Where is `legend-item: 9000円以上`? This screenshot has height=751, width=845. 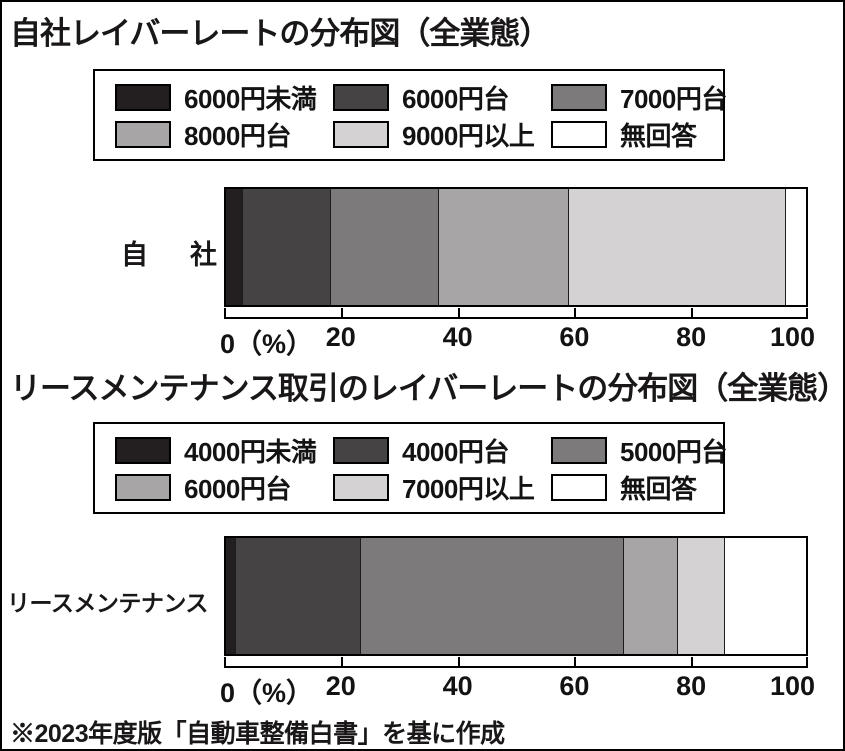 legend-item: 9000円以上 is located at coordinates (442, 134).